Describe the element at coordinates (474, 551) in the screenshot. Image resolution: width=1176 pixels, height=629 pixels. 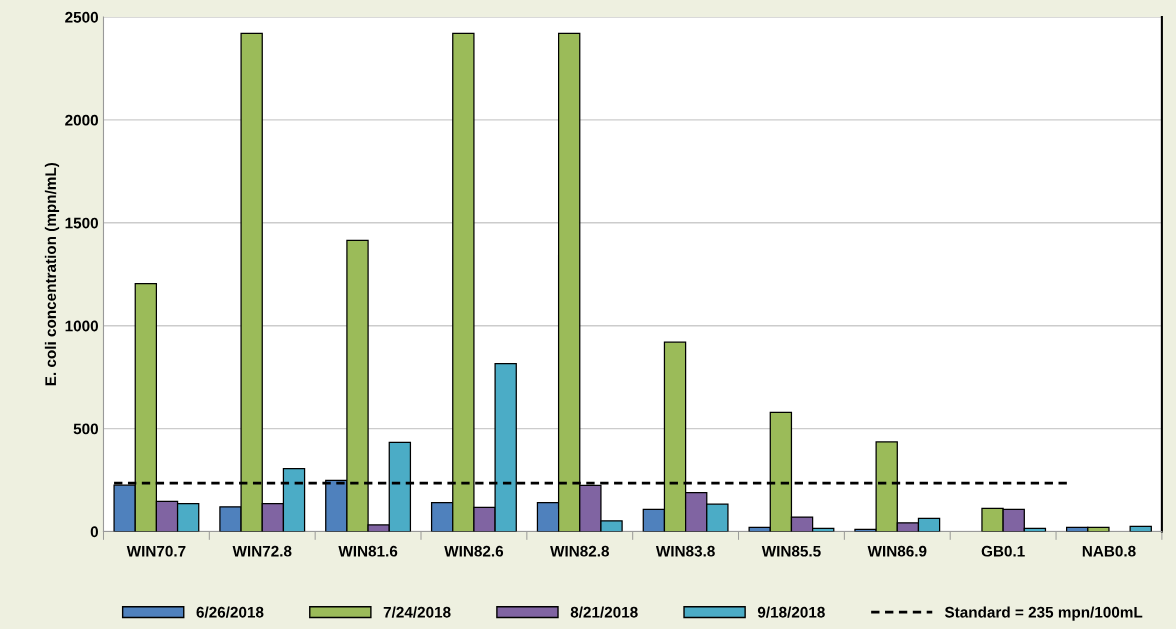
I see `x-tick-label: WIN82.6` at that location.